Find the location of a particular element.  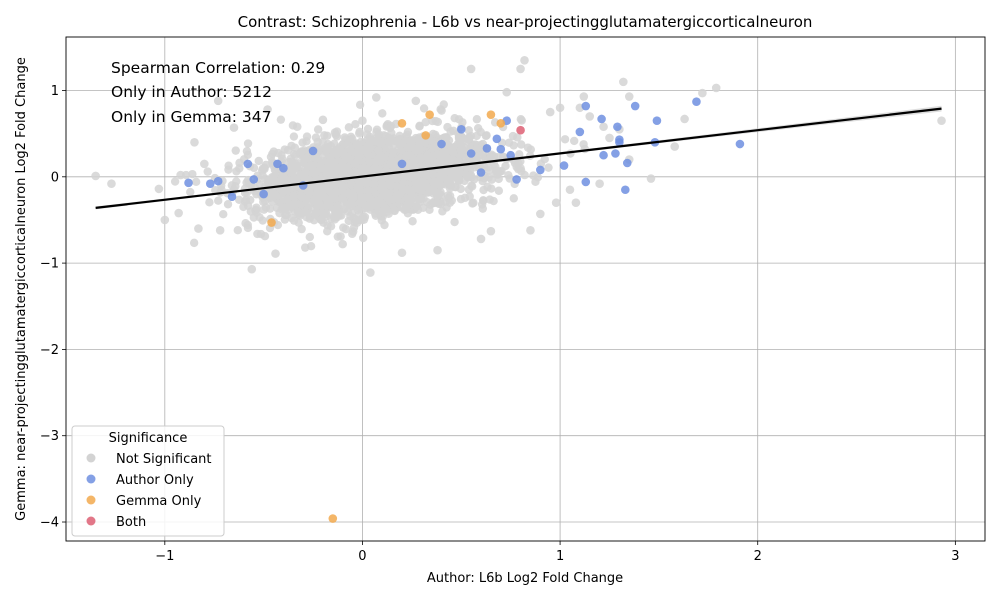

not-significant-cloud is located at coordinates (380, 176).